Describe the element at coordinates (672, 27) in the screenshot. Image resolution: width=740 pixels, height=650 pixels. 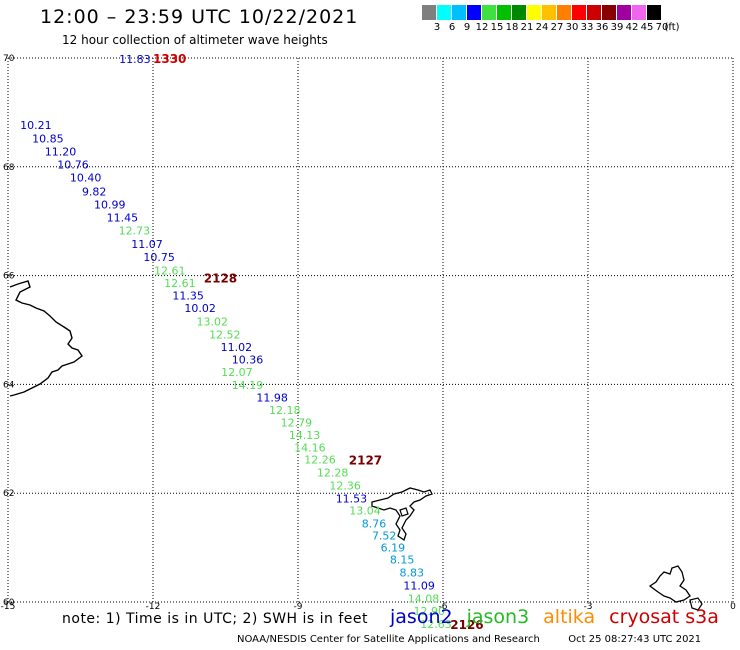
I see `scale-label: (ft)` at that location.